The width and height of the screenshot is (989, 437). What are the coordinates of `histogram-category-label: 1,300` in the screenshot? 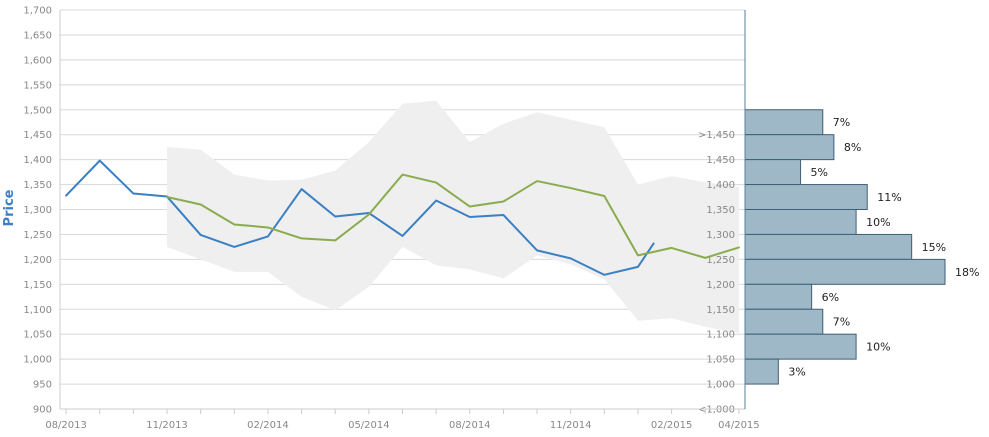 It's located at (720, 235).